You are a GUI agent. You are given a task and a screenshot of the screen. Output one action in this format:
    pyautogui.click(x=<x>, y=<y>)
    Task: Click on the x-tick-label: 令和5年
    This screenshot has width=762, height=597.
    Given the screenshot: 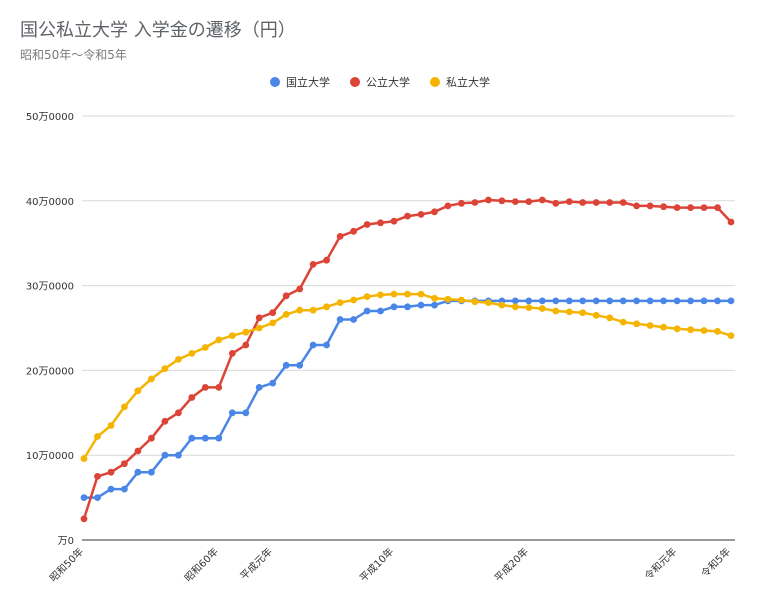 What is the action you would take?
    pyautogui.click(x=715, y=562)
    